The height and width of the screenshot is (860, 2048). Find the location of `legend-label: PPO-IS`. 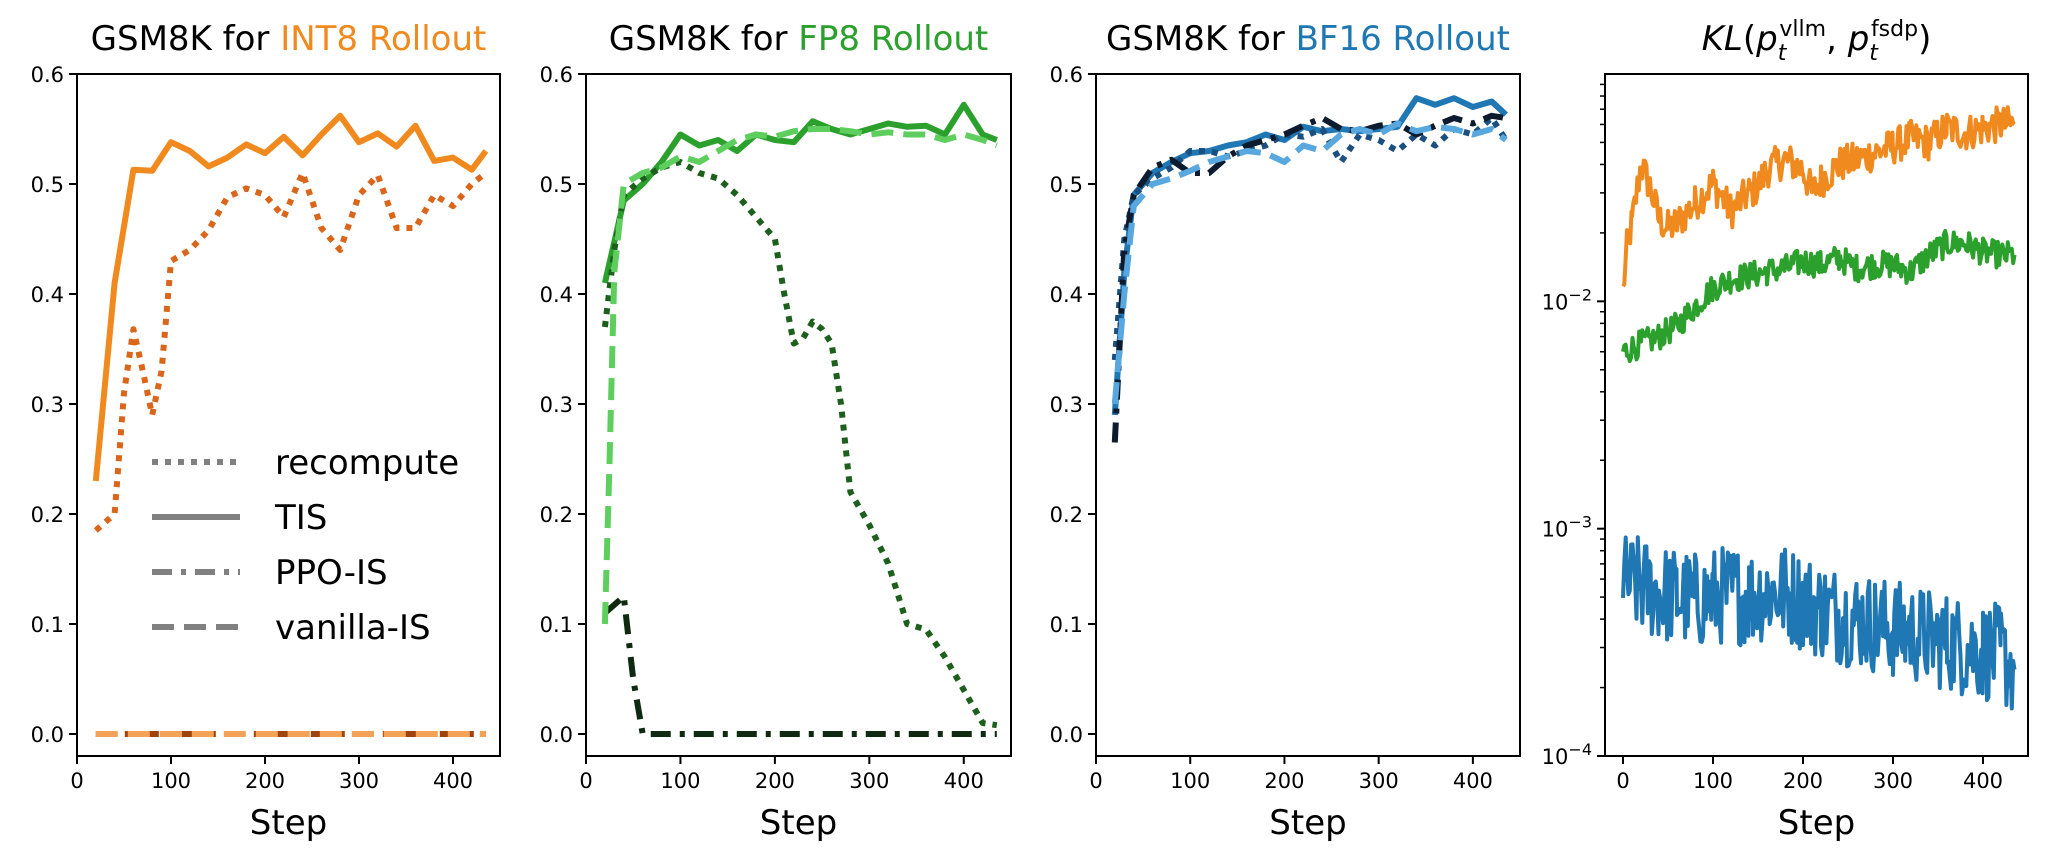

legend-label: PPO-IS is located at coordinates (331, 573).